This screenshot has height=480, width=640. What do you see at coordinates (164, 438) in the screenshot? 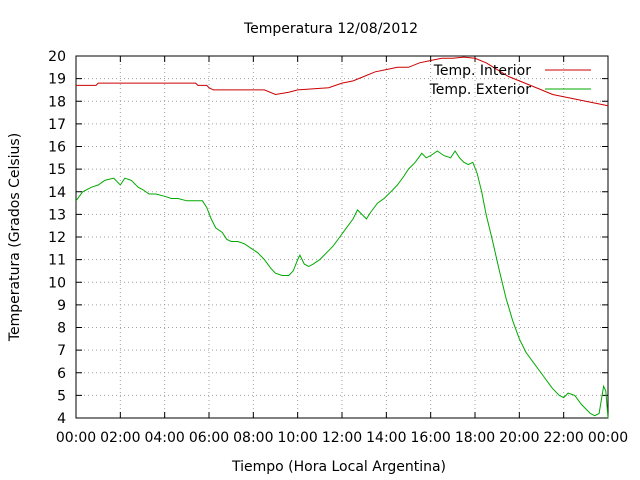
I see `x-tick-label: 04:00` at bounding box center [164, 438].